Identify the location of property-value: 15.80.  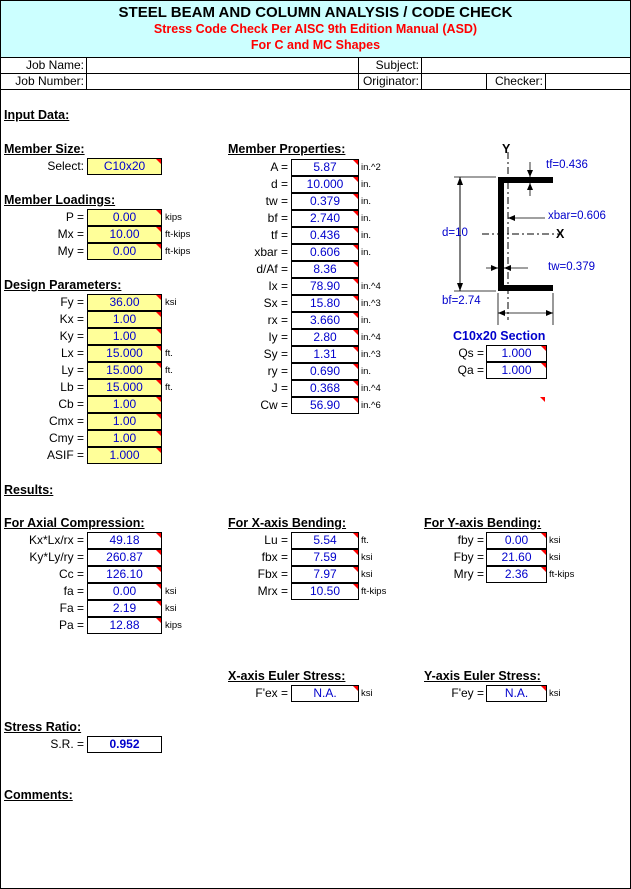
(325, 303).